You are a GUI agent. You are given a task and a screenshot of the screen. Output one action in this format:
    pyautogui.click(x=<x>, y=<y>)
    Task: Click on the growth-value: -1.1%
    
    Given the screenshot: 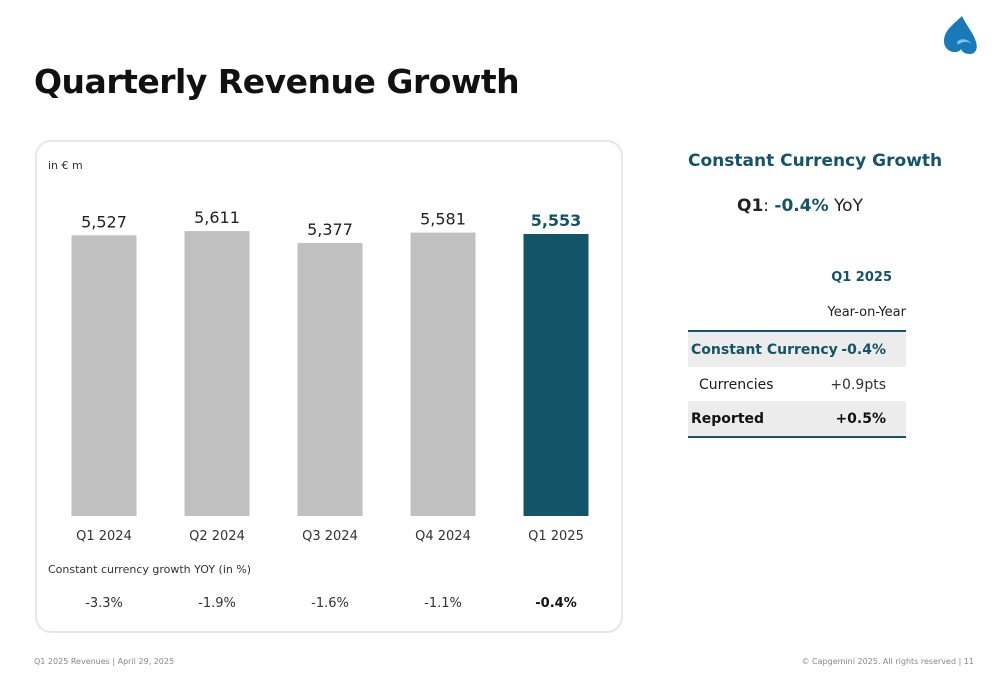 What is the action you would take?
    pyautogui.click(x=443, y=603)
    